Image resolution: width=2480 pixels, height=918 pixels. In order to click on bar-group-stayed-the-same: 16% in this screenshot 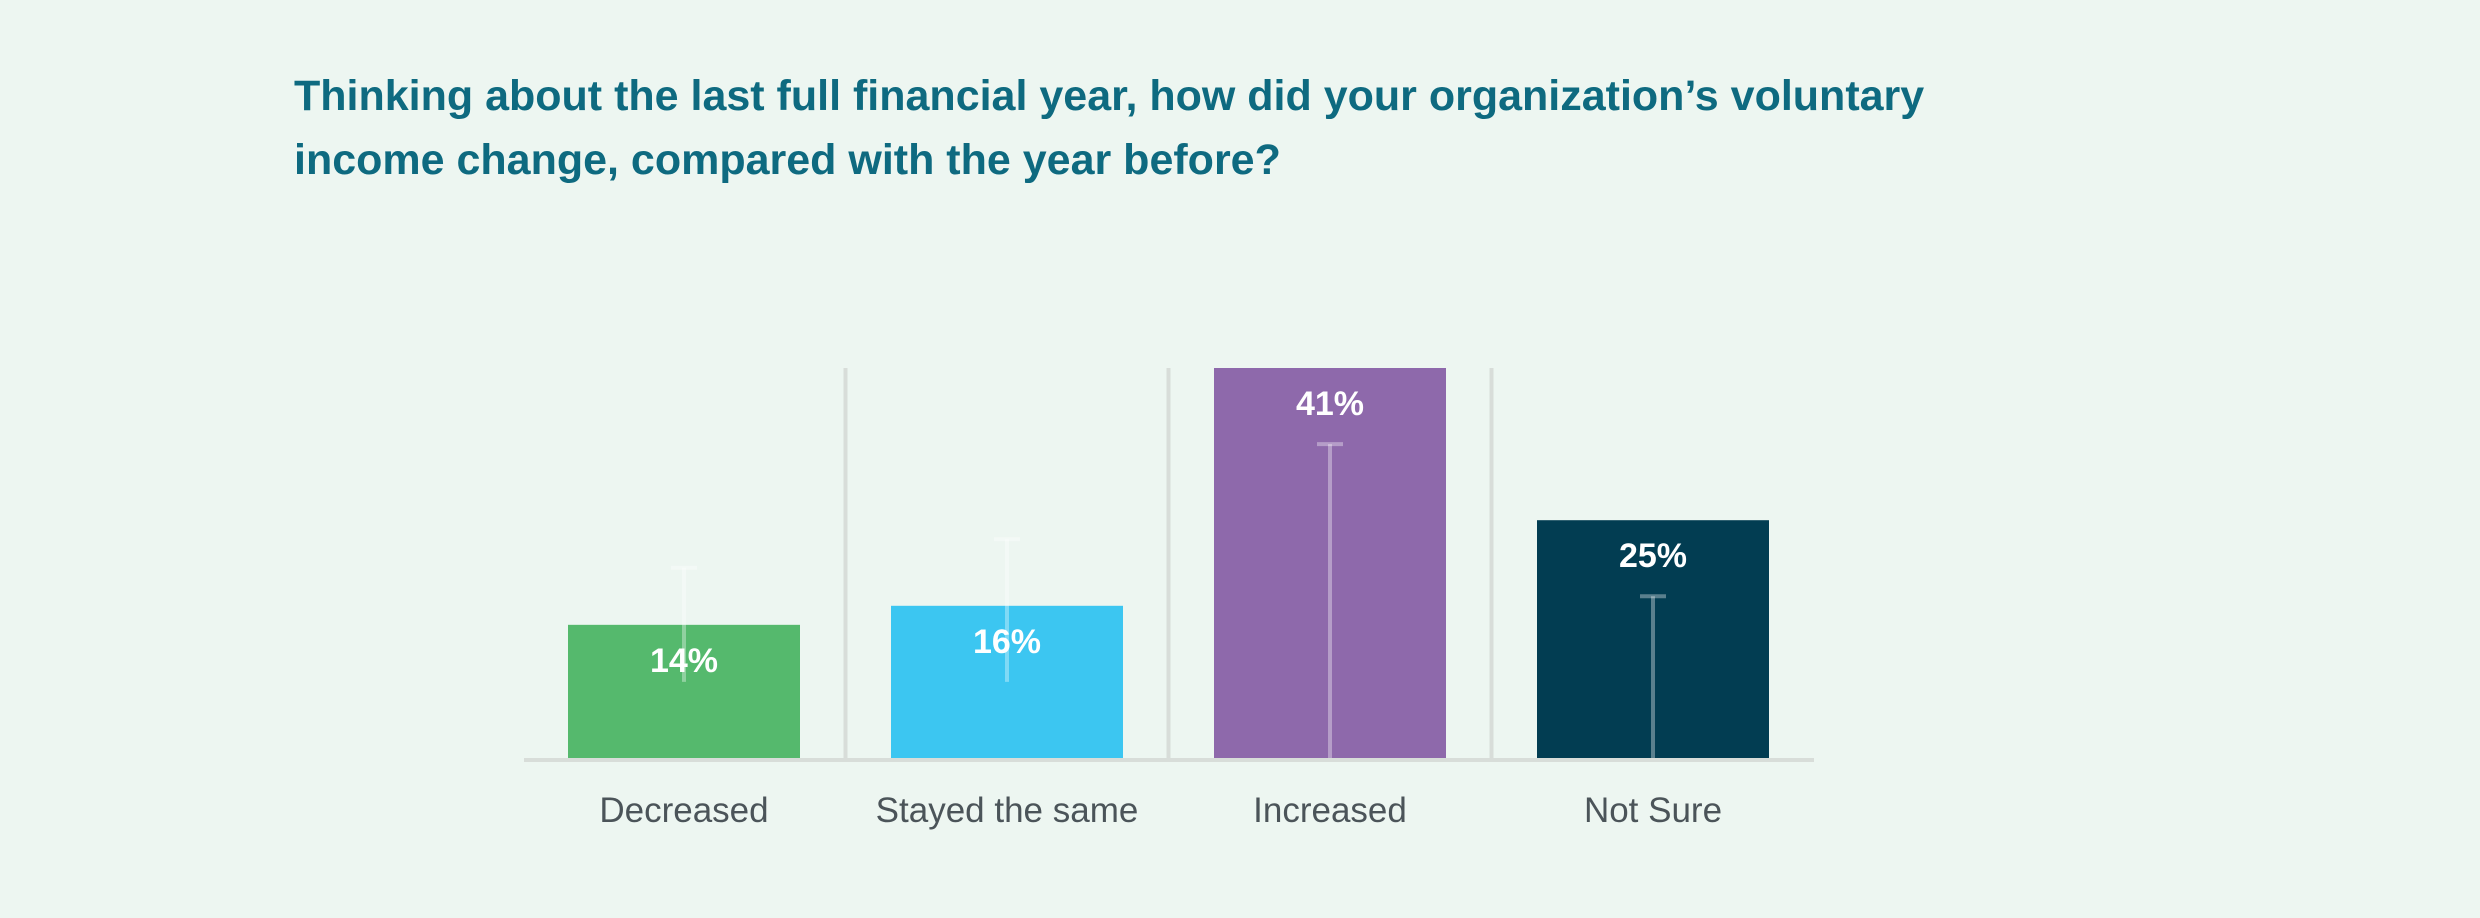, I will do `click(1007, 647)`.